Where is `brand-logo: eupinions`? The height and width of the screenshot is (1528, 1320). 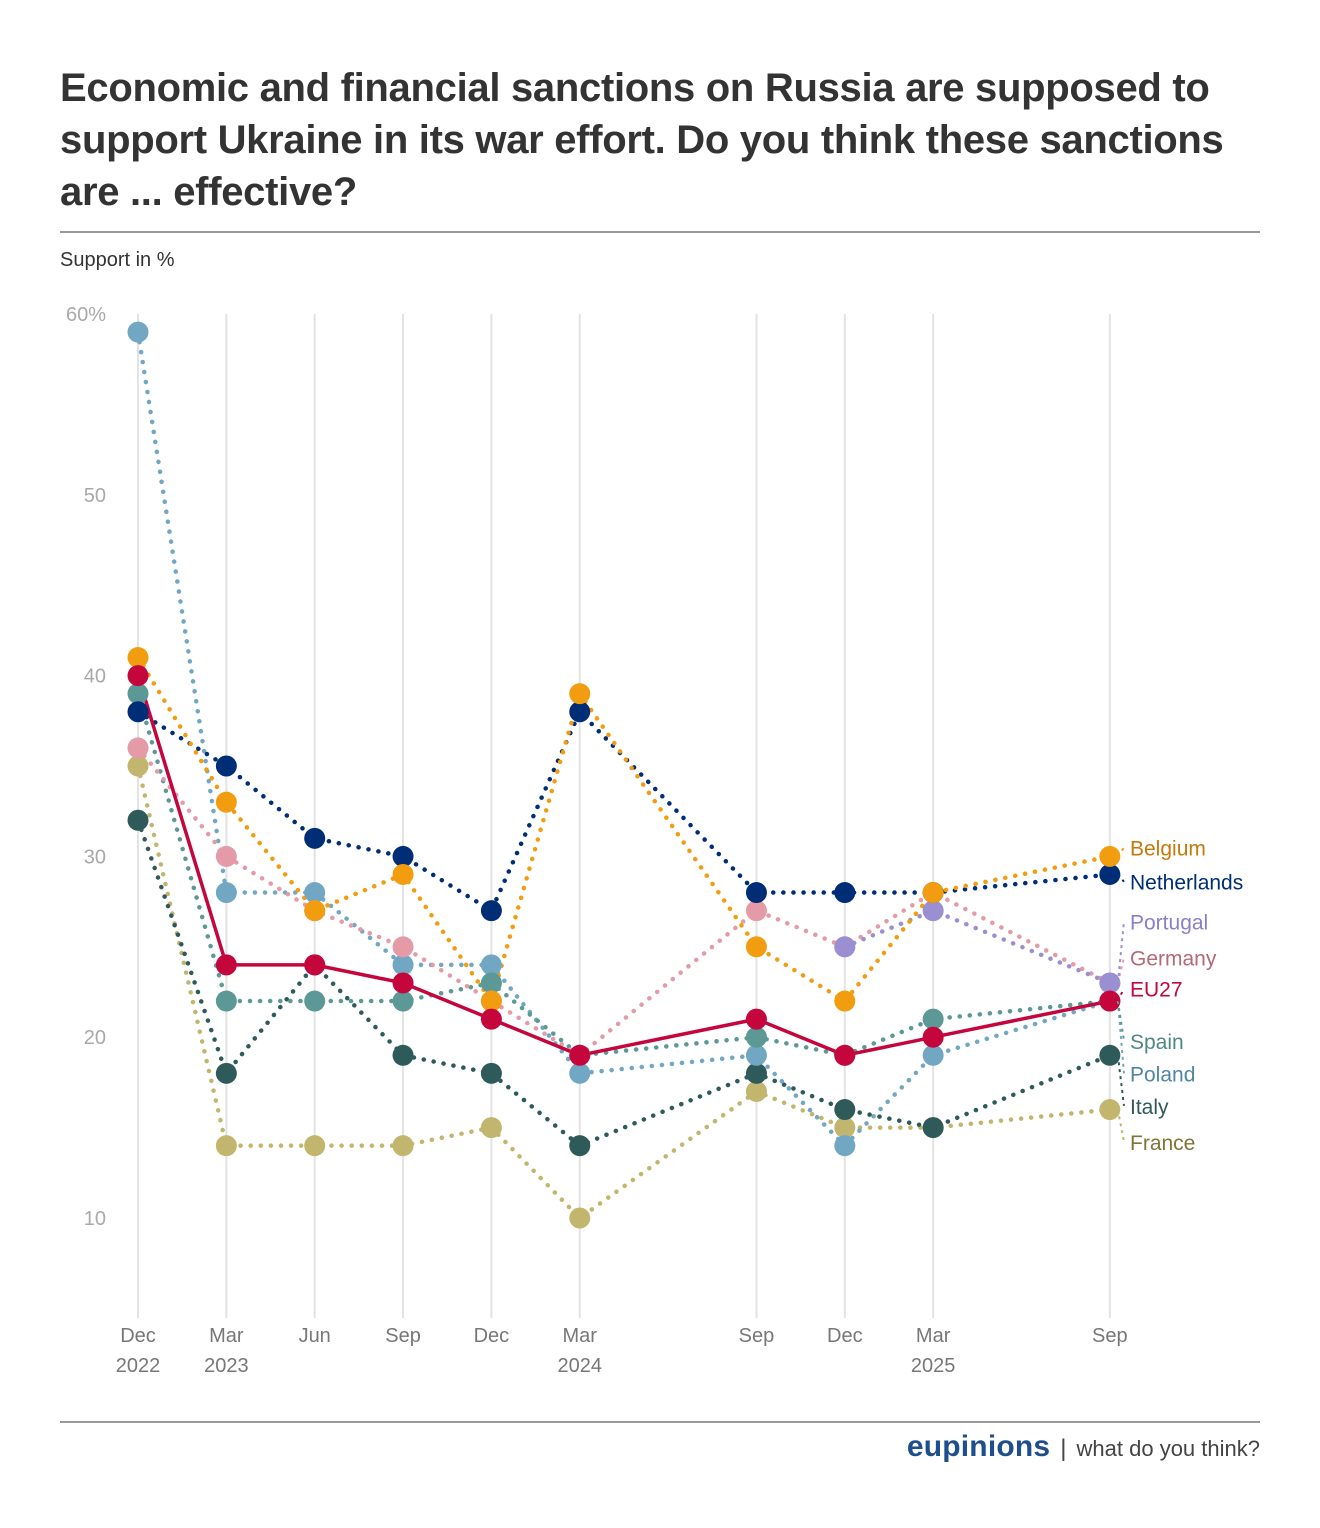
brand-logo: eupinions is located at coordinates (978, 1446).